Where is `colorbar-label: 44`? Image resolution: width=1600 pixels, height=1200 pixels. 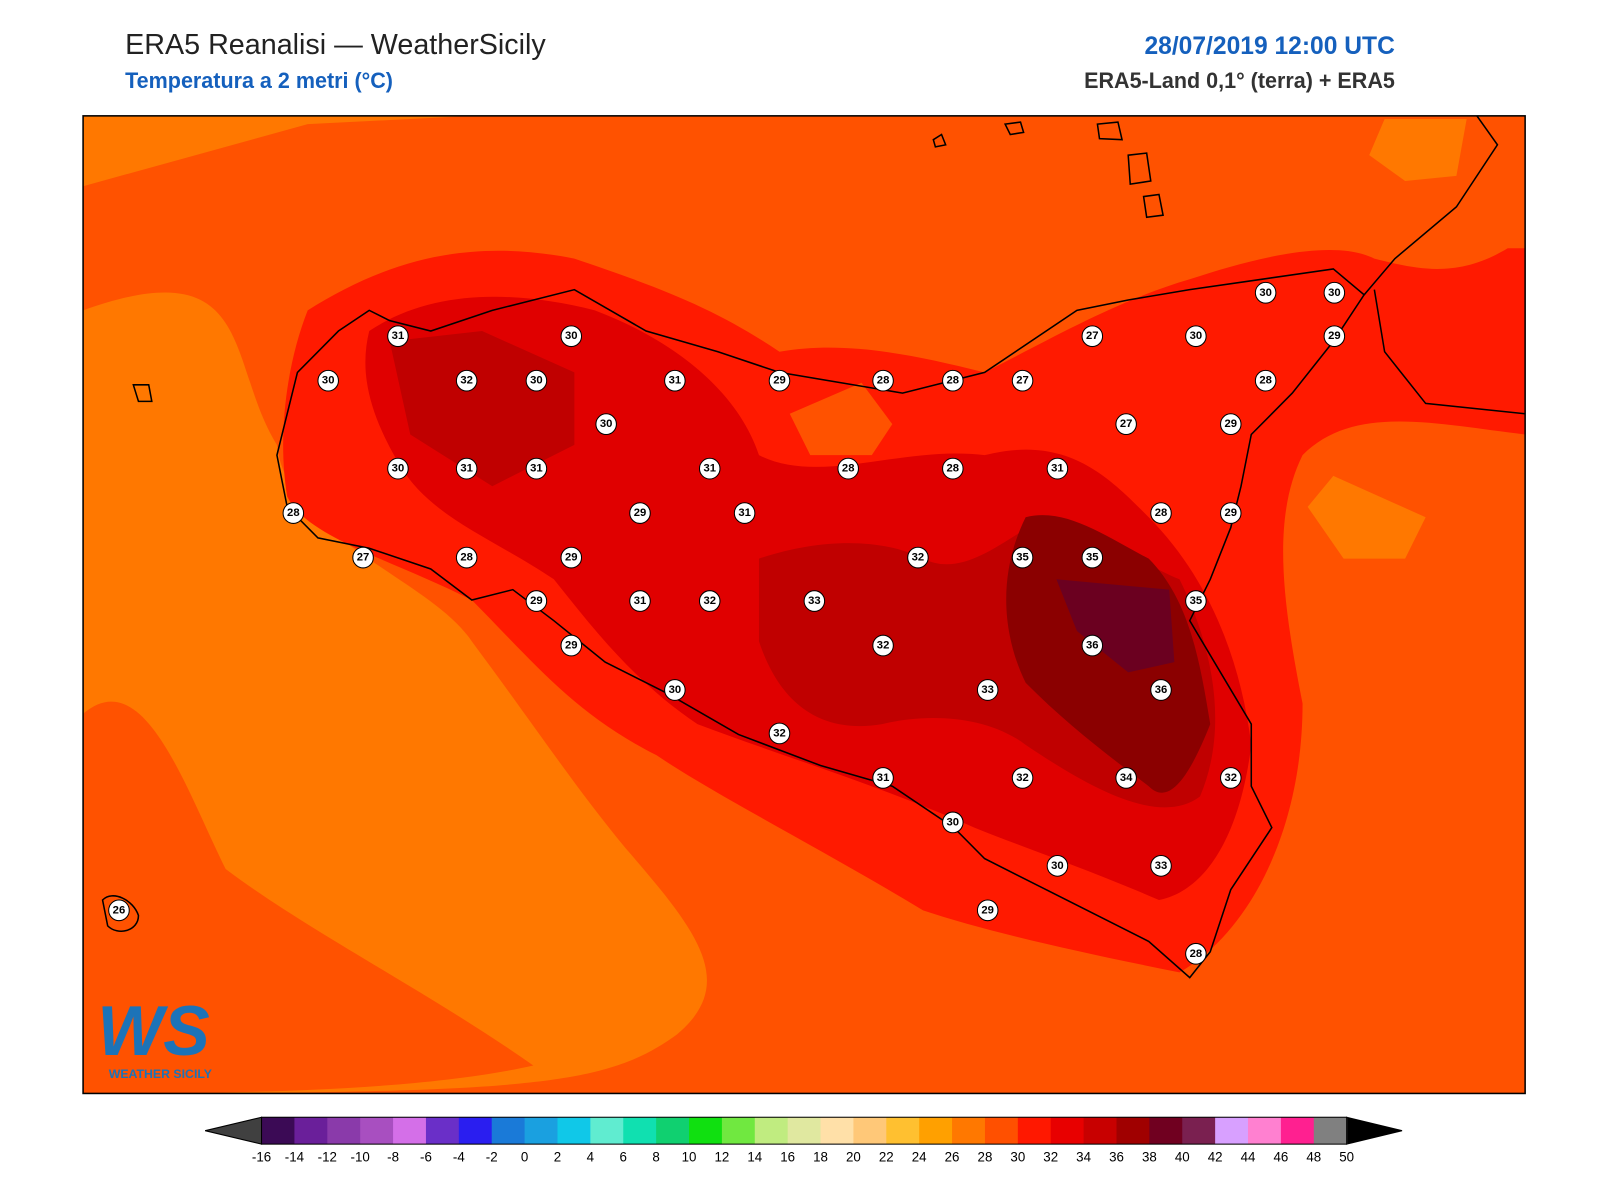 colorbar-label: 44 is located at coordinates (1248, 1157).